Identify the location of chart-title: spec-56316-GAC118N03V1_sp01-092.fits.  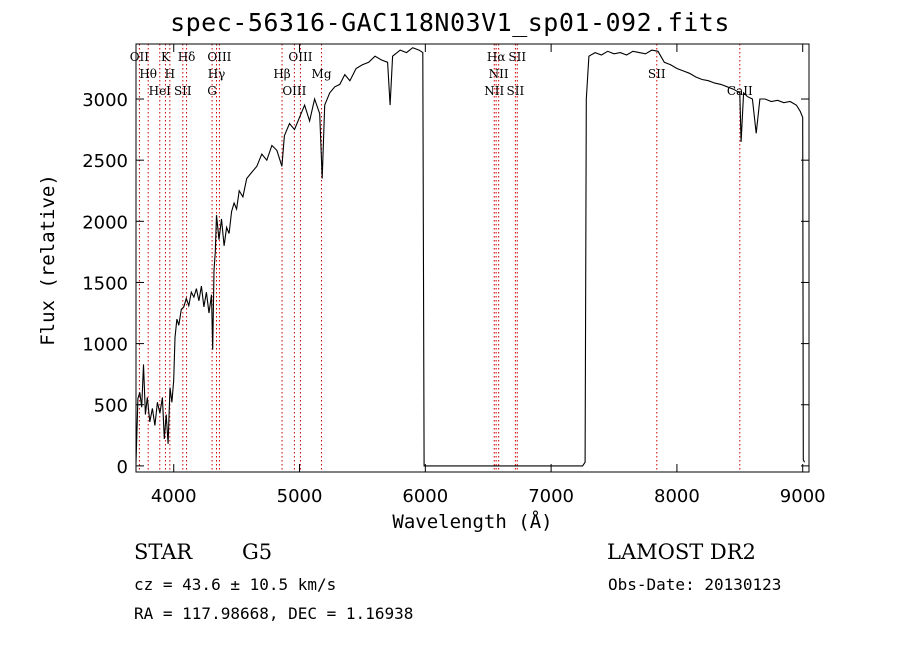
(450, 22).